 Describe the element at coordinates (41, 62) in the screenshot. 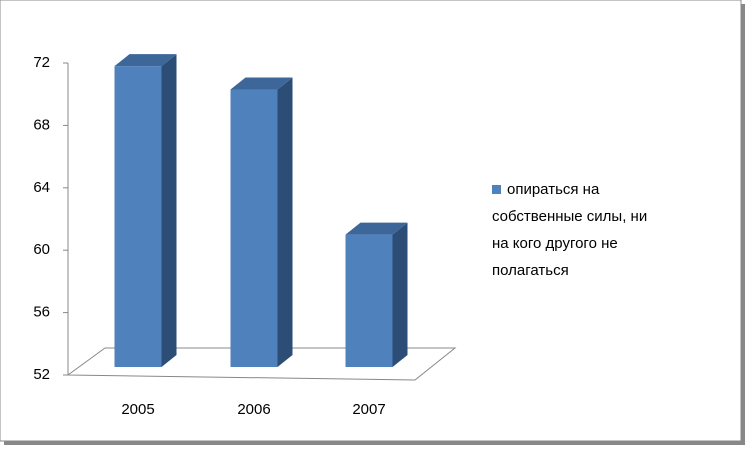

I see `y-tick-label: 72` at that location.